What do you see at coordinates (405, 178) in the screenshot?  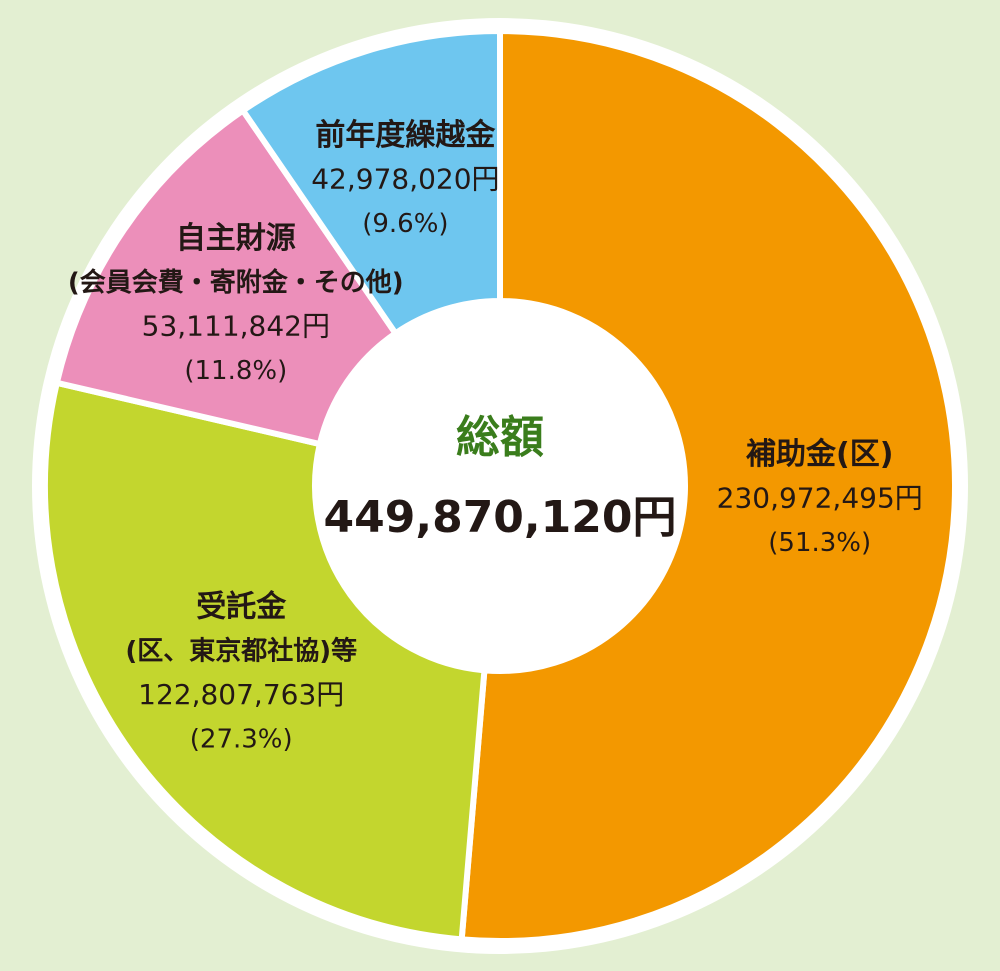 I see `value-label: 42,978,020円` at bounding box center [405, 178].